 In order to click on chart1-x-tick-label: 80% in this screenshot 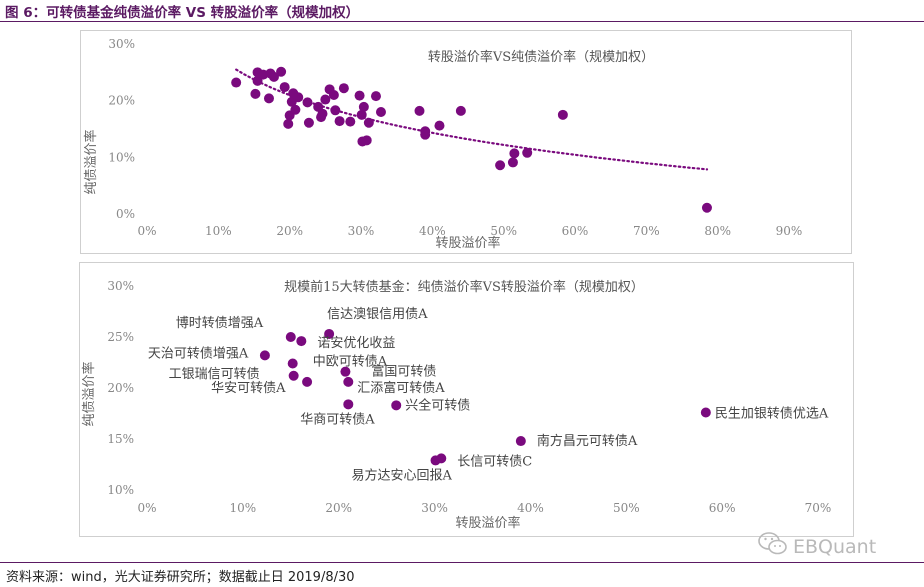, I will do `click(717, 231)`.